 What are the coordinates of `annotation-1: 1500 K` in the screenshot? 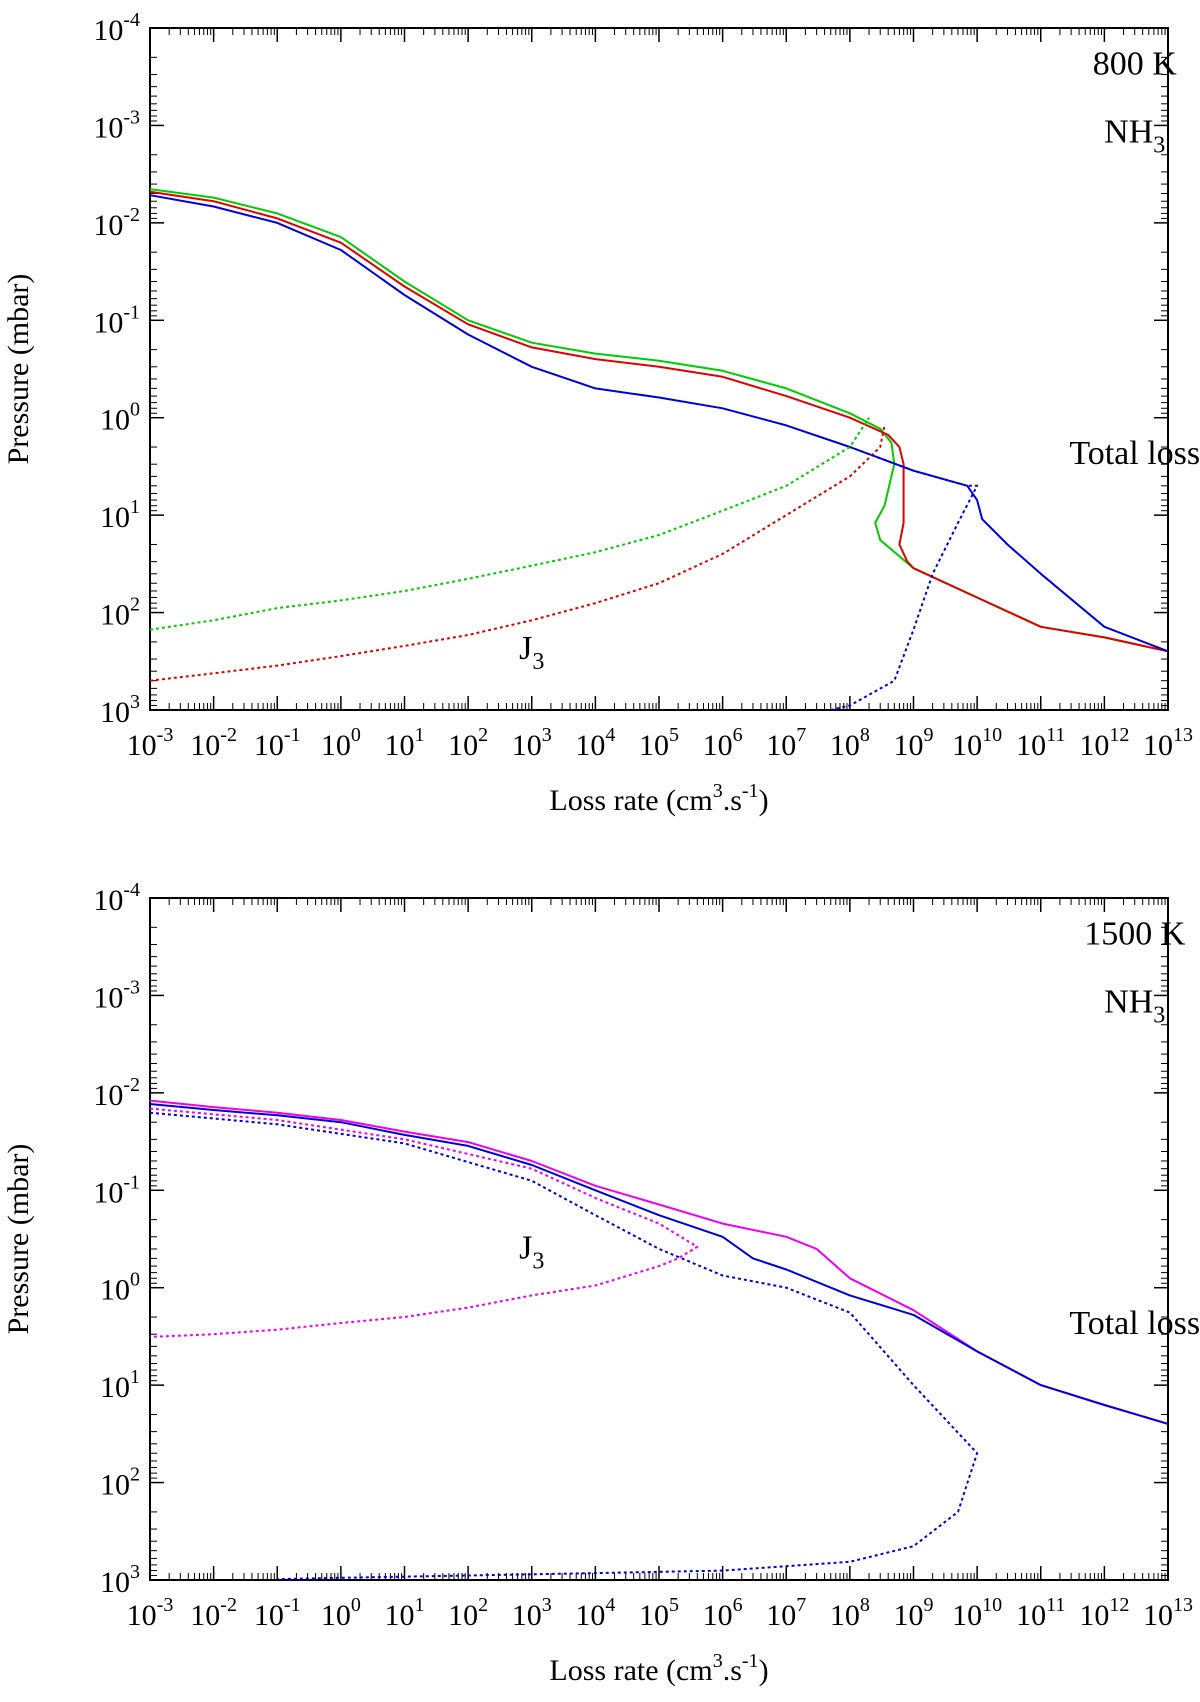 It's located at (1135, 933).